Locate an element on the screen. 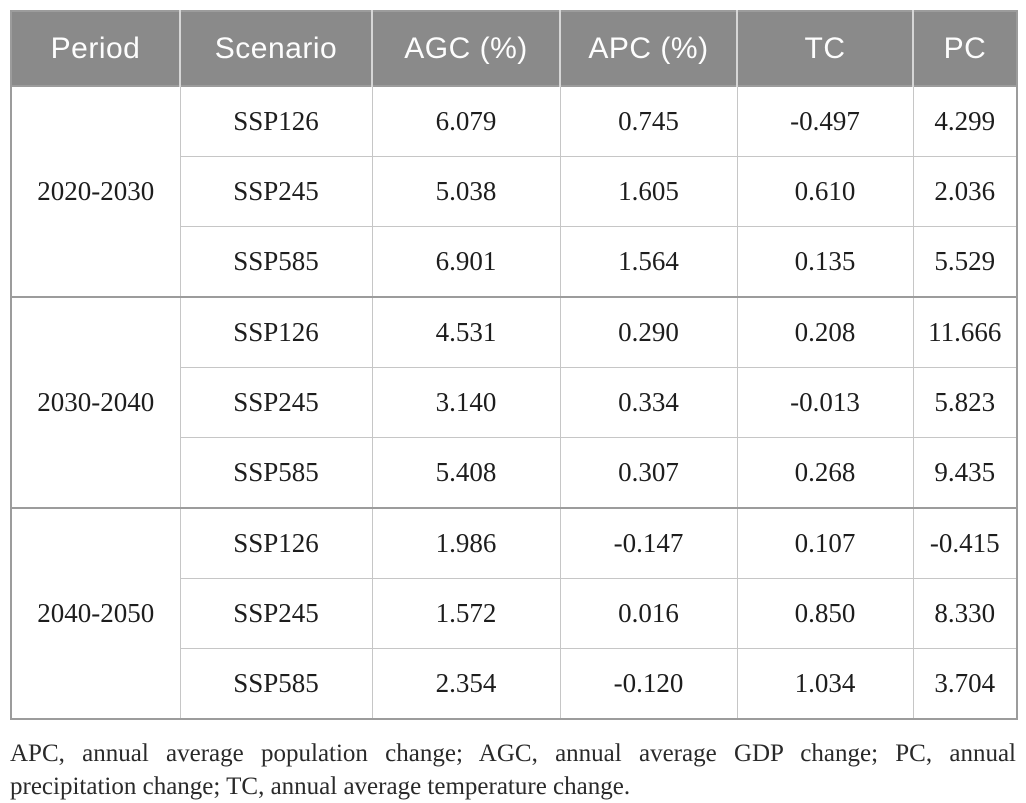 The image size is (1026, 803). cell-tc: 0.268 is located at coordinates (825, 473).